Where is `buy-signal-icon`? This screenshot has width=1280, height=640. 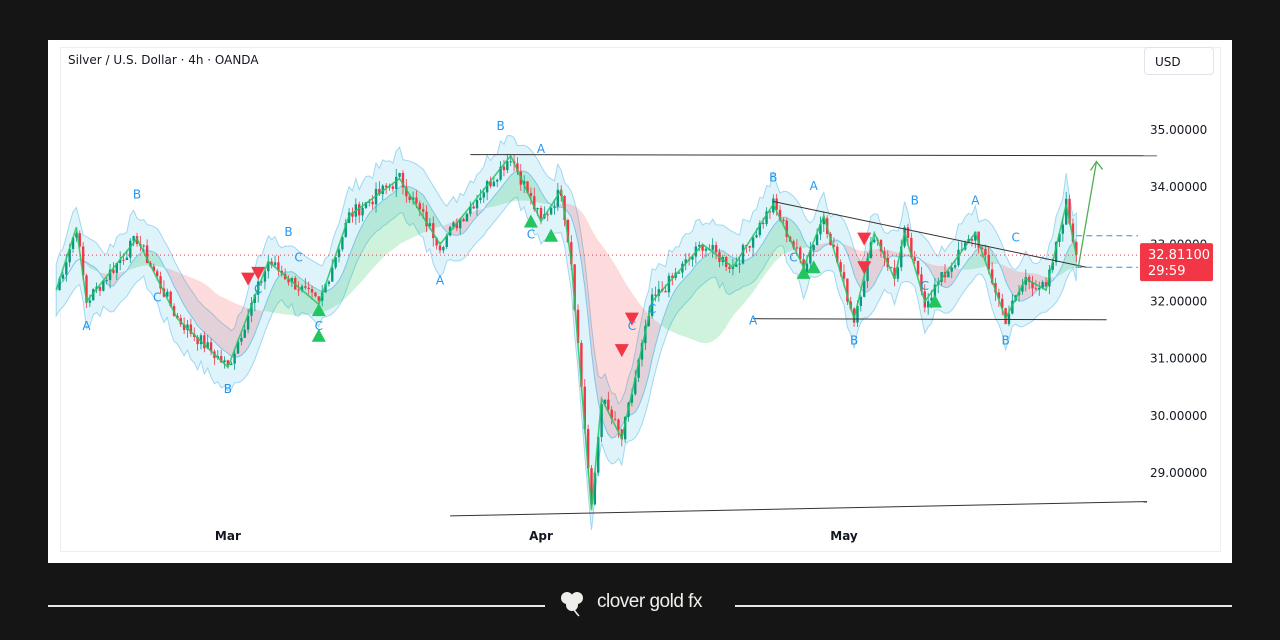
buy-signal-icon is located at coordinates (318, 335).